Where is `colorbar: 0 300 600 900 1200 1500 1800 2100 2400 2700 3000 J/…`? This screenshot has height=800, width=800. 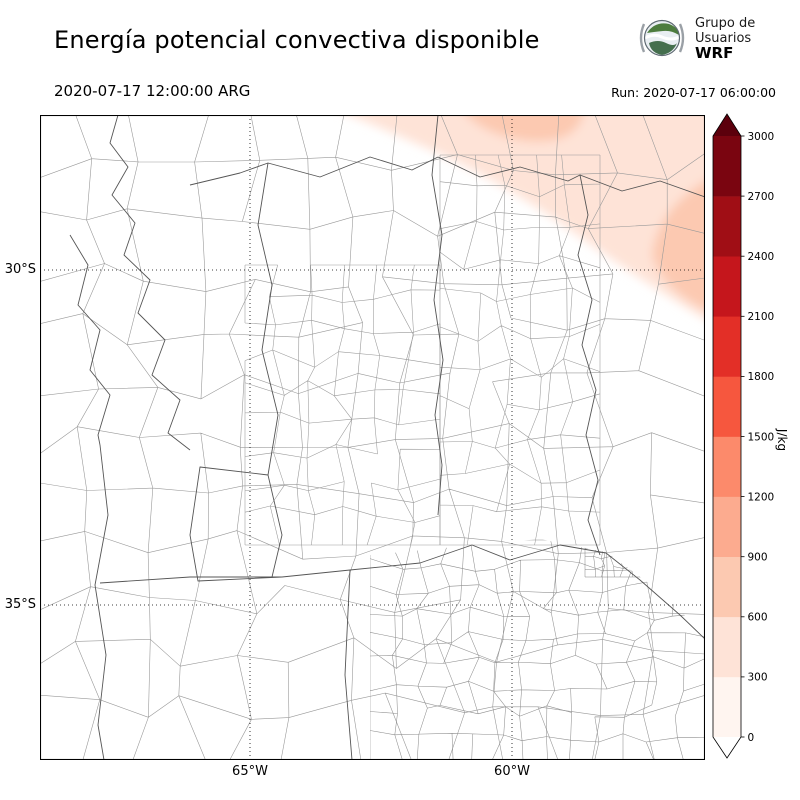 colorbar: 0 300 600 900 1200 1500 1800 2100 2400 2700 3000 J/… is located at coordinates (750, 436).